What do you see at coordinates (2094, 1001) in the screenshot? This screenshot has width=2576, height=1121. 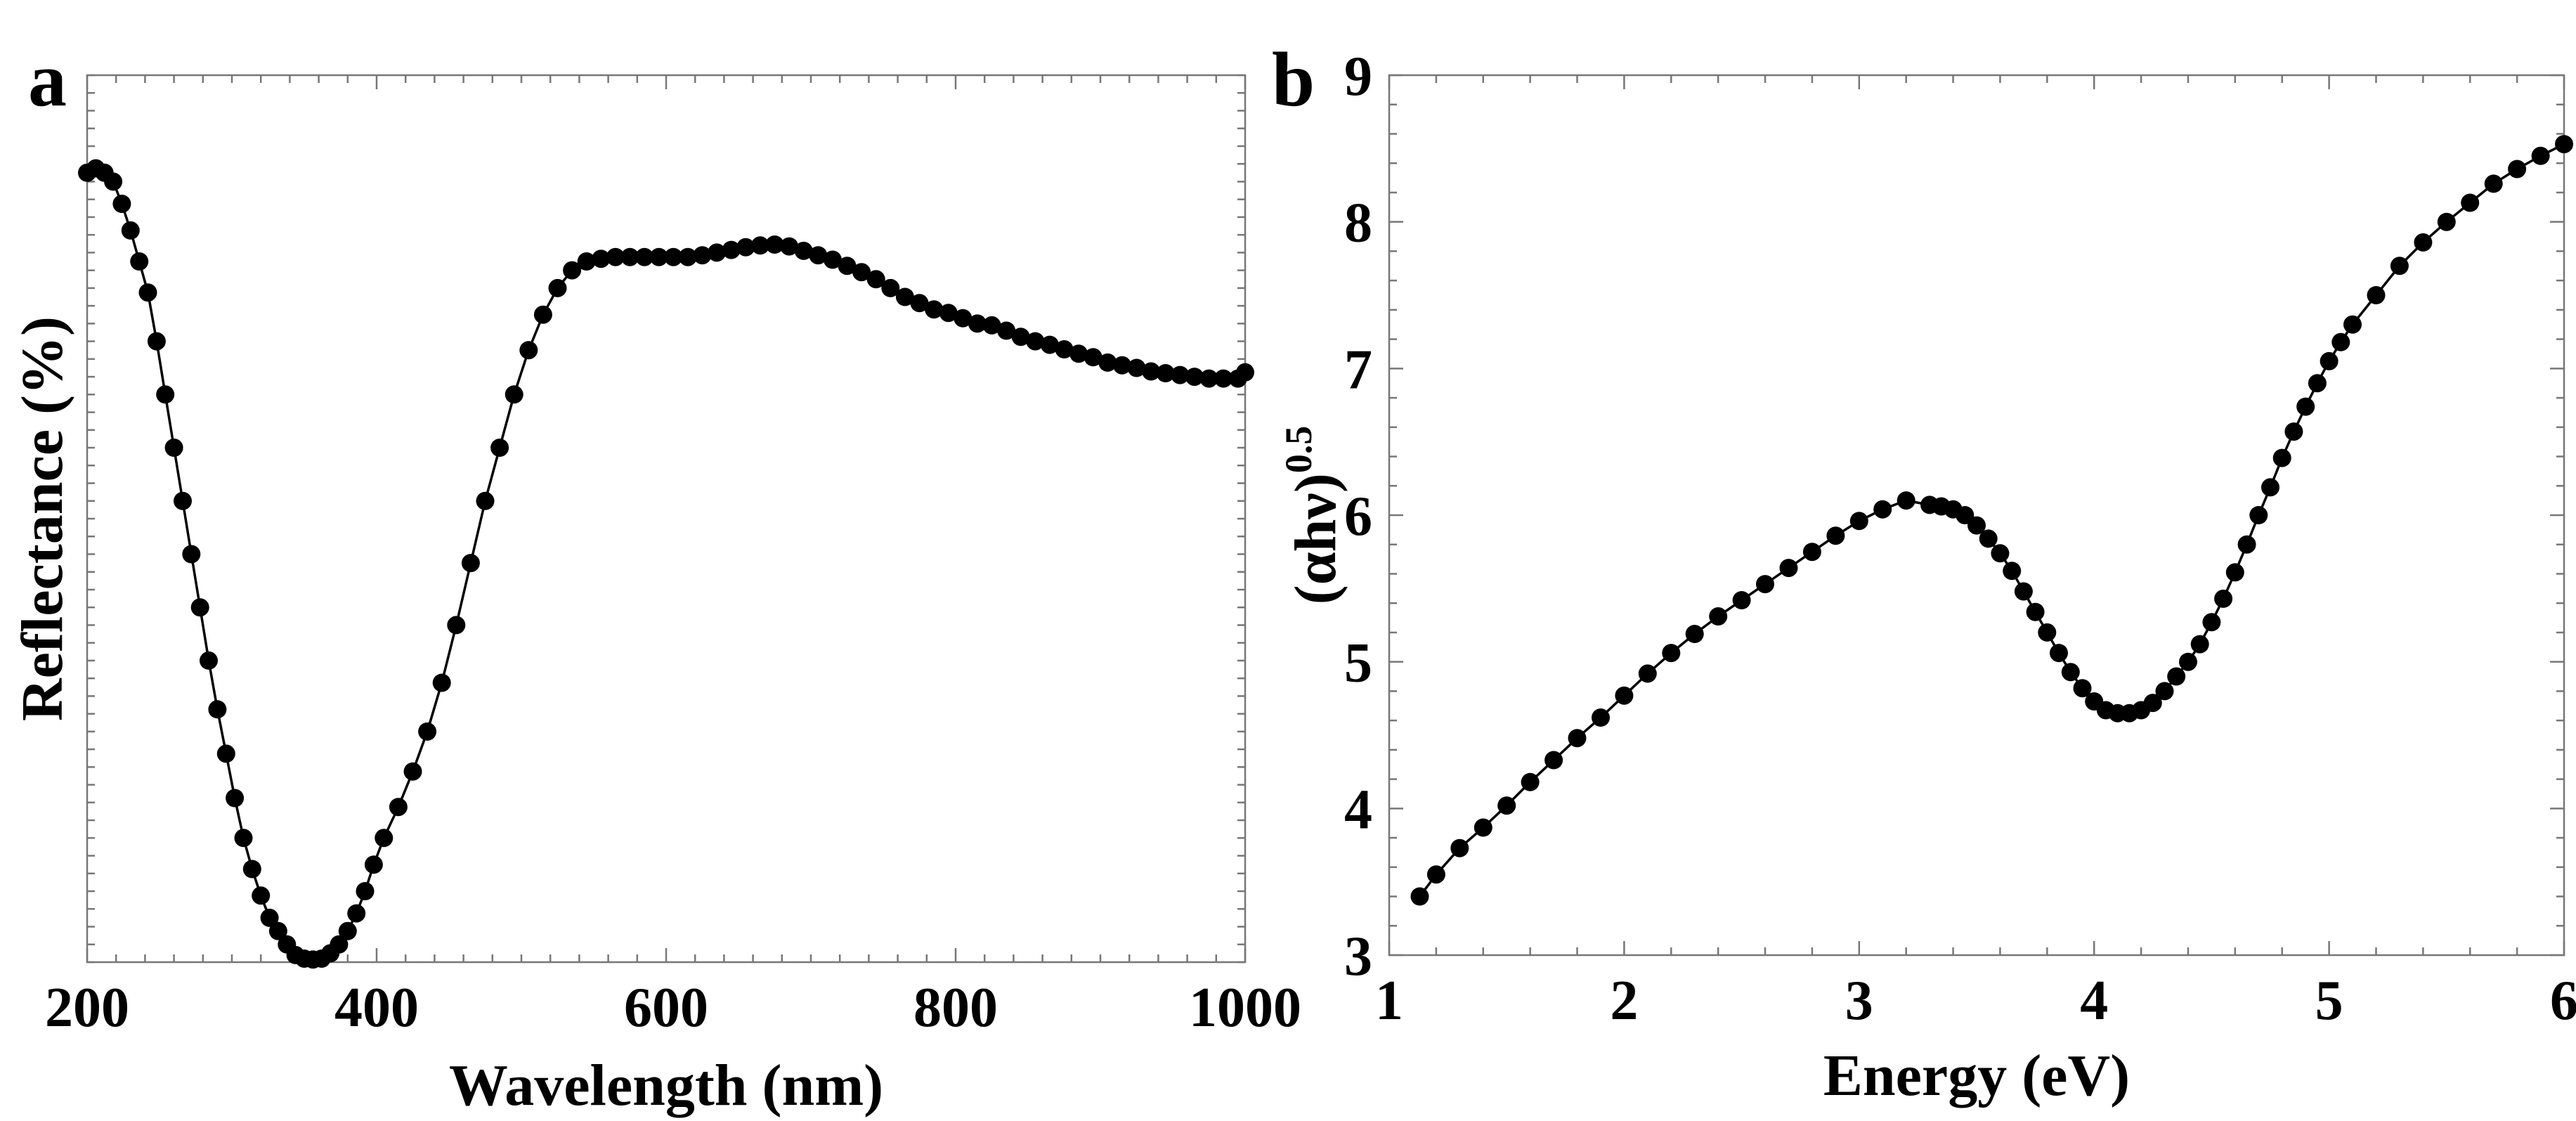 I see `panel-b-x-tick-label: 4` at bounding box center [2094, 1001].